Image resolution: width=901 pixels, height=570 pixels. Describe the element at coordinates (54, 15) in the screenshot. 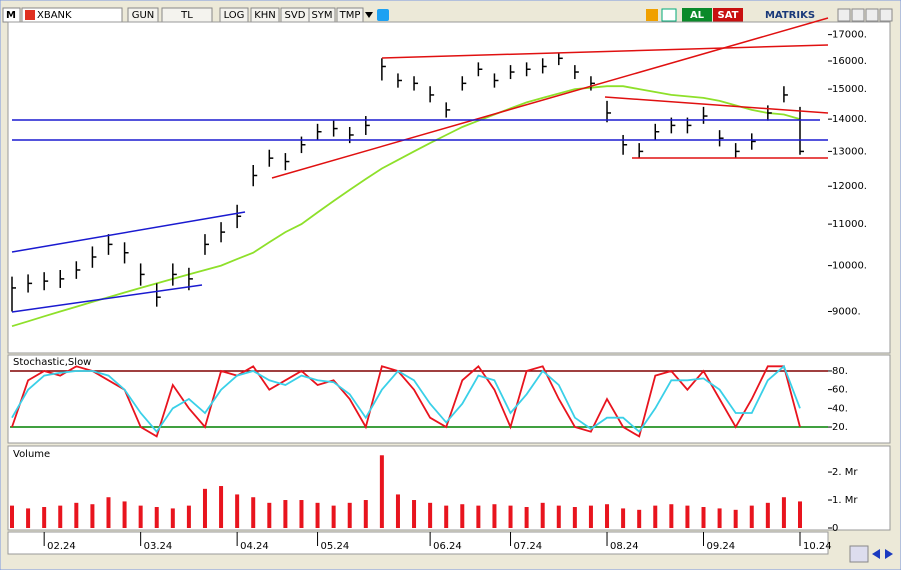

I see `symbol: XBANK` at that location.